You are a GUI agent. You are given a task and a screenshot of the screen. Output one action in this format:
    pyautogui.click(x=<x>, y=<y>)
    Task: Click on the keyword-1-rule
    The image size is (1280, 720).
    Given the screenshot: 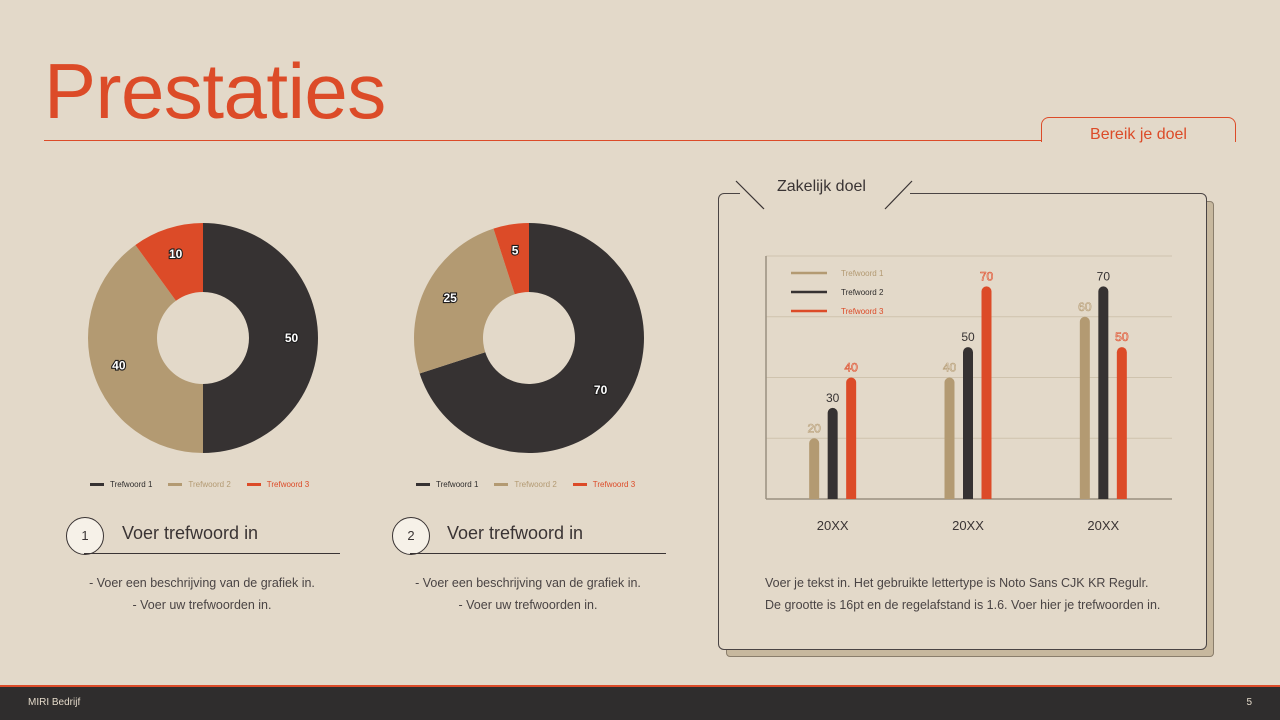 What is the action you would take?
    pyautogui.click(x=212, y=553)
    